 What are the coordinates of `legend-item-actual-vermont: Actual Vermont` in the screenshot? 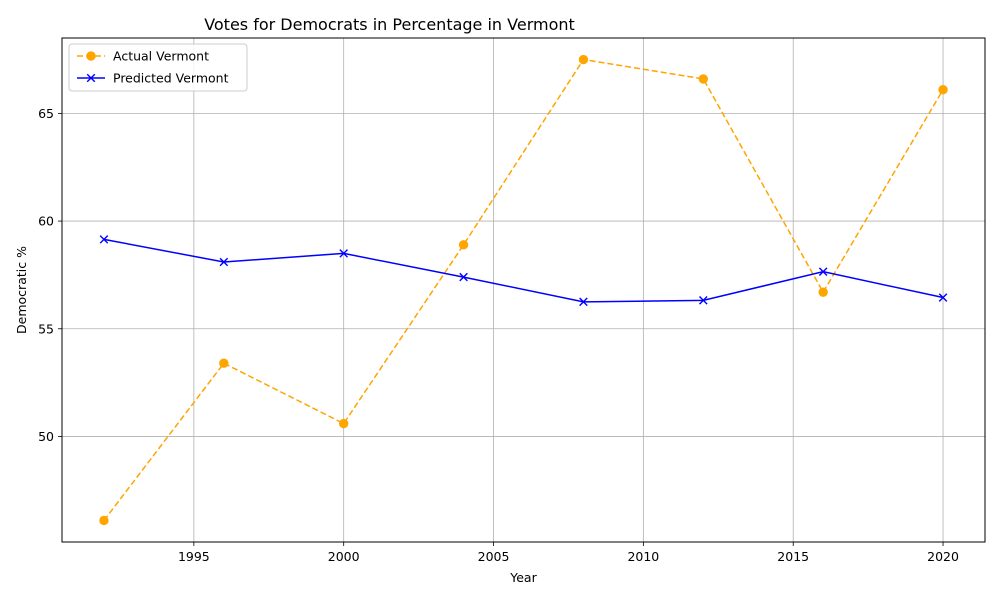 It's located at (143, 56).